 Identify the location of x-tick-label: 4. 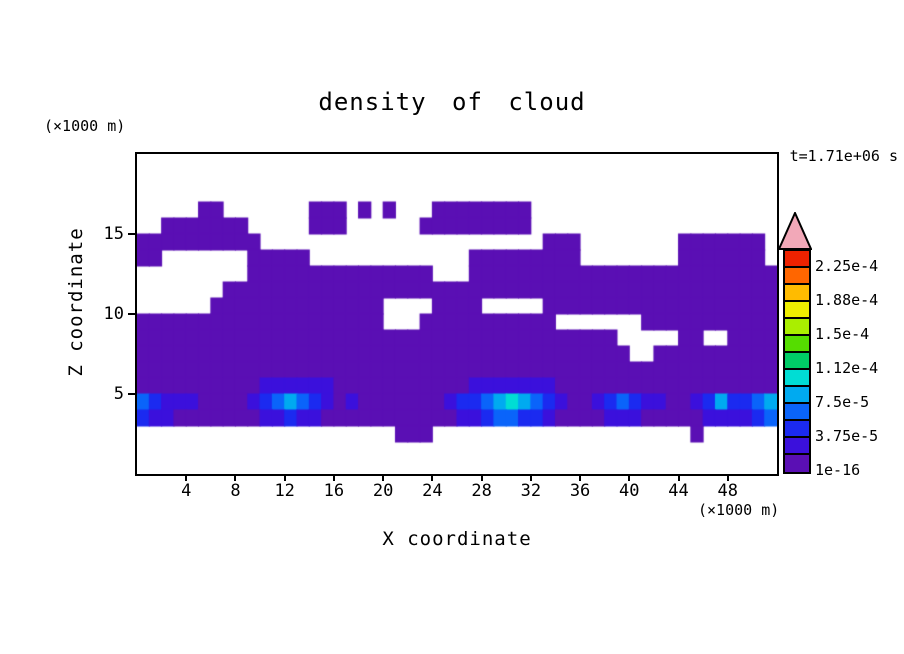
(186, 491).